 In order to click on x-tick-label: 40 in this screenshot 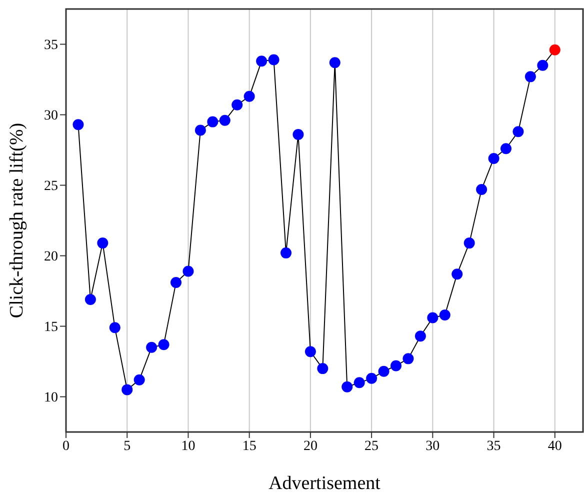, I will do `click(555, 446)`.